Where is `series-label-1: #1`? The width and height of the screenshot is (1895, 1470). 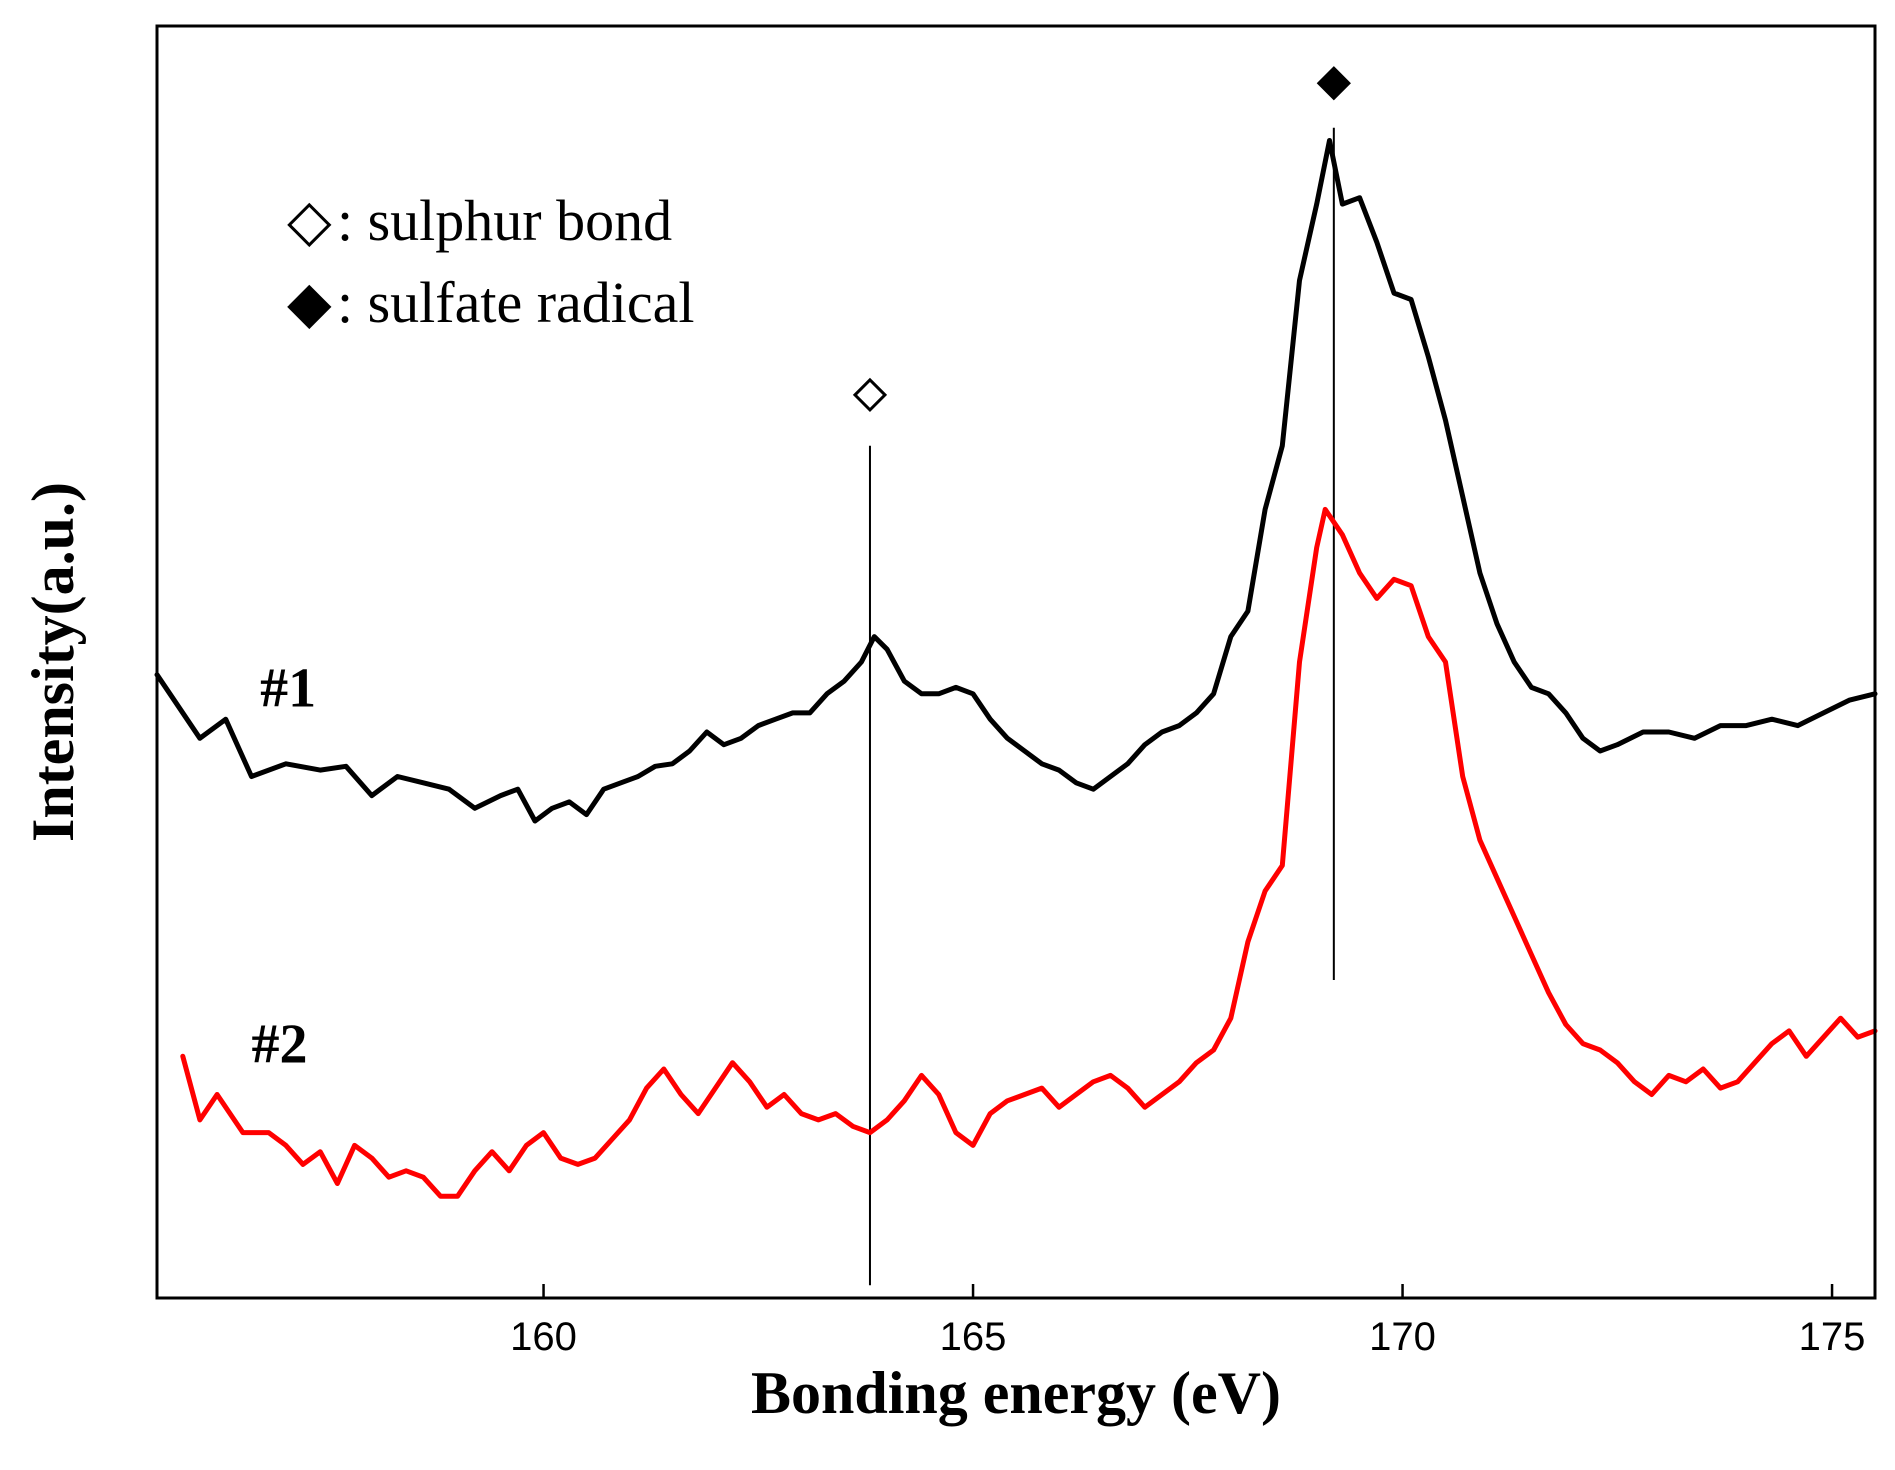
series-label-1: #1 is located at coordinates (288, 689).